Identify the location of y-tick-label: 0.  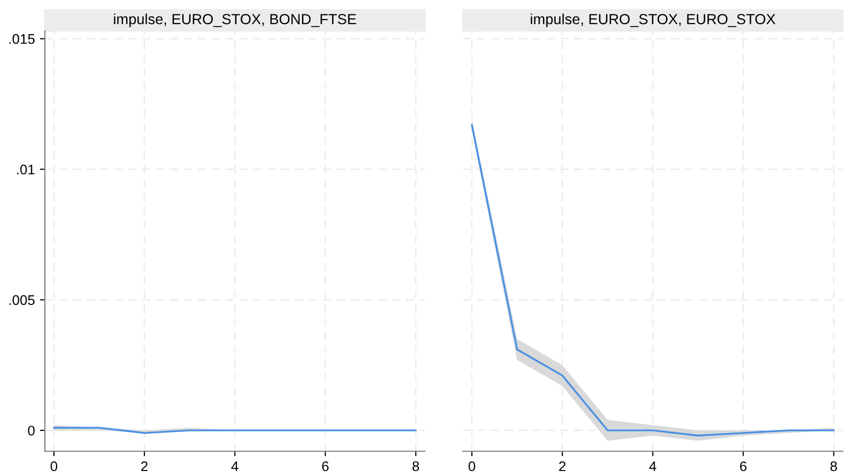
(31, 431).